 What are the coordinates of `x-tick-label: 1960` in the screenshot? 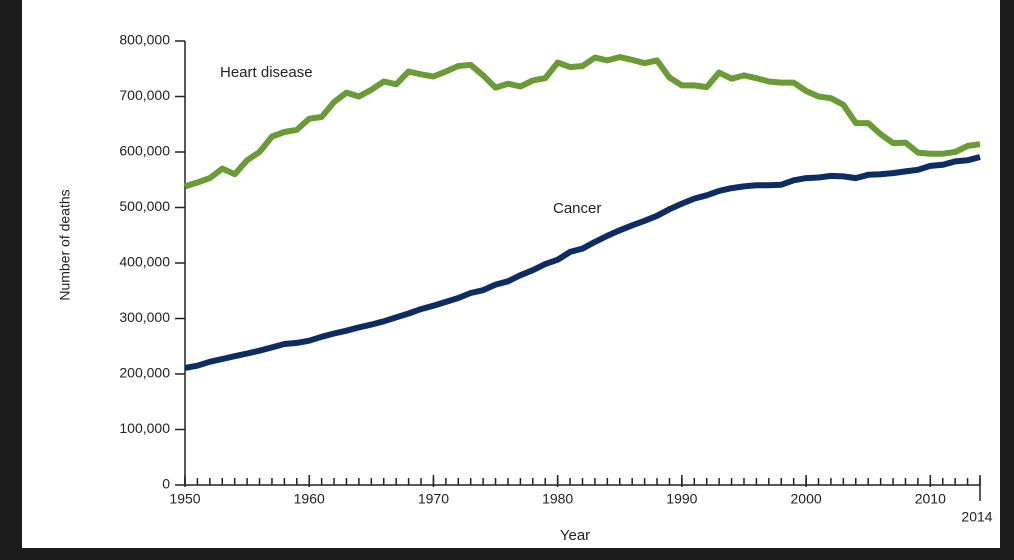 It's located at (309, 499).